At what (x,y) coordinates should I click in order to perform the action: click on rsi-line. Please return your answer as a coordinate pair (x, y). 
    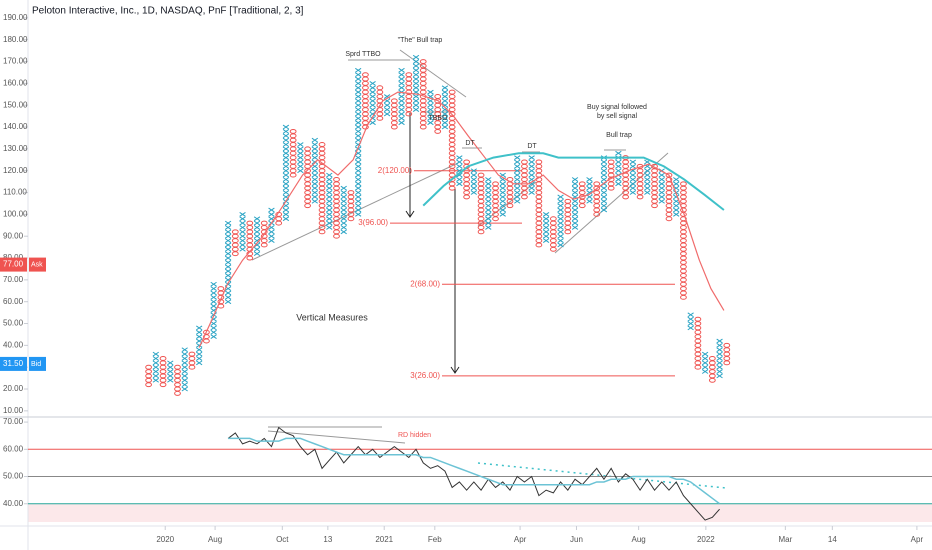
    Looking at the image, I should click on (474, 471).